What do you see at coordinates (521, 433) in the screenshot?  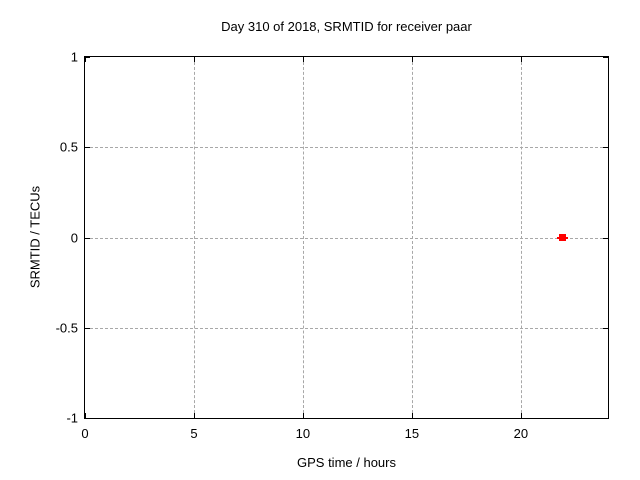 I see `x-tick-label: 20` at bounding box center [521, 433].